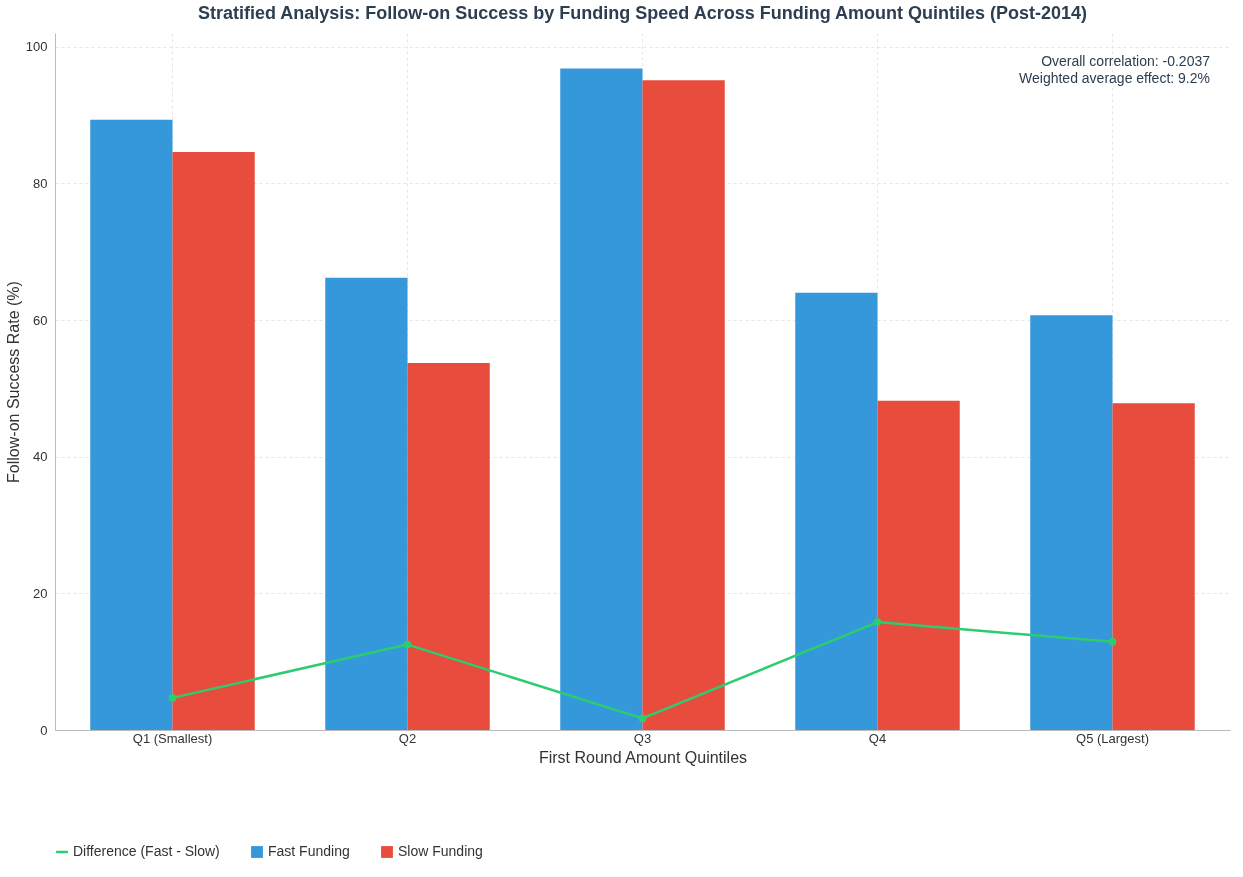  I want to click on legend-label: Difference (Fast - Slow), so click(146, 851).